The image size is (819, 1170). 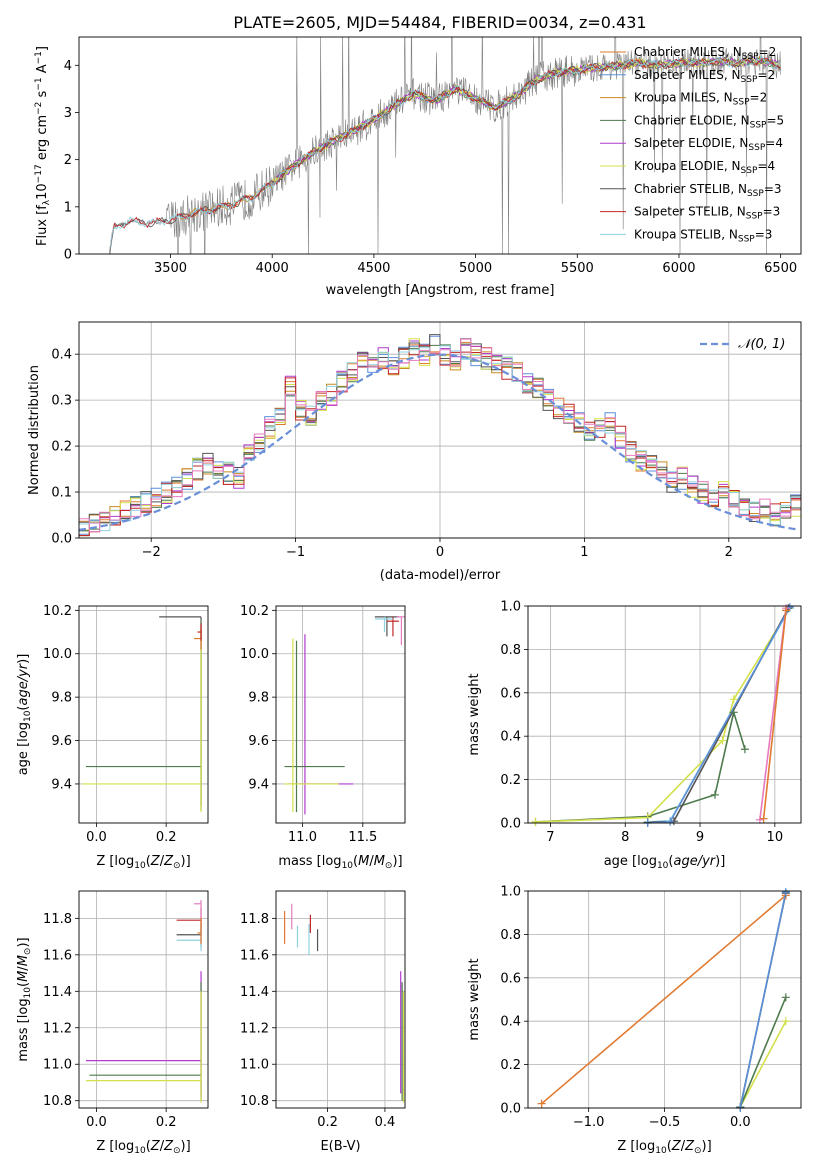 I want to click on label-part: age/yr, so click(x=23, y=683).